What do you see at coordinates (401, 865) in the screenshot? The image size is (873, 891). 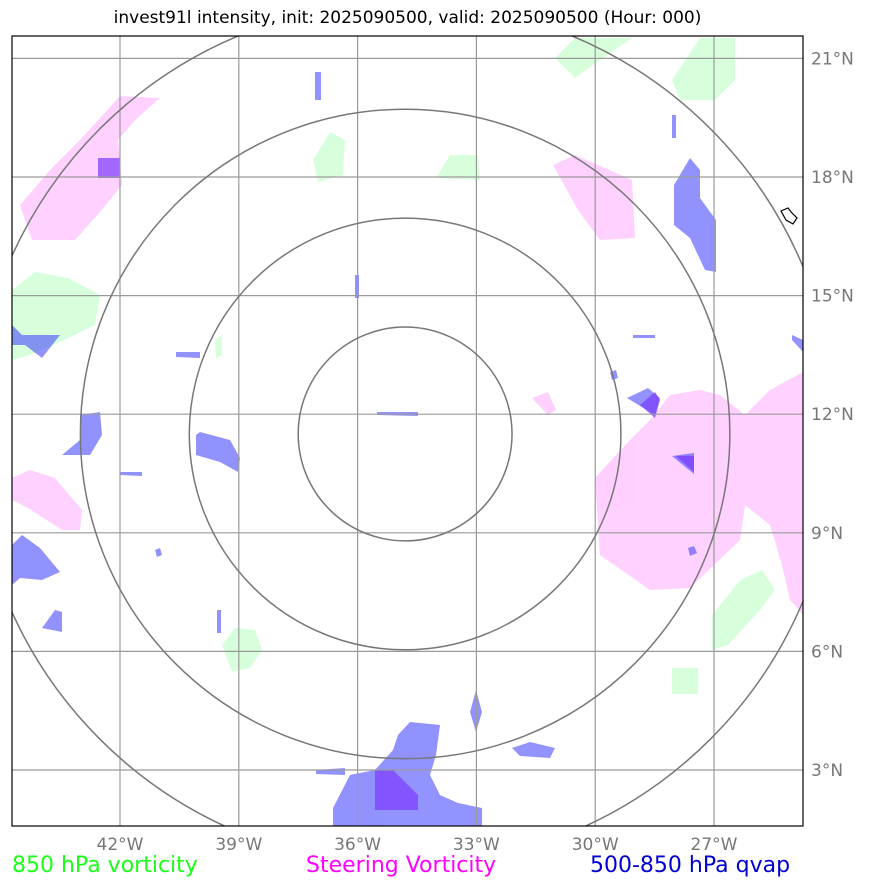 I see `legend-steering-vorticity: Steering Vorticity` at bounding box center [401, 865].